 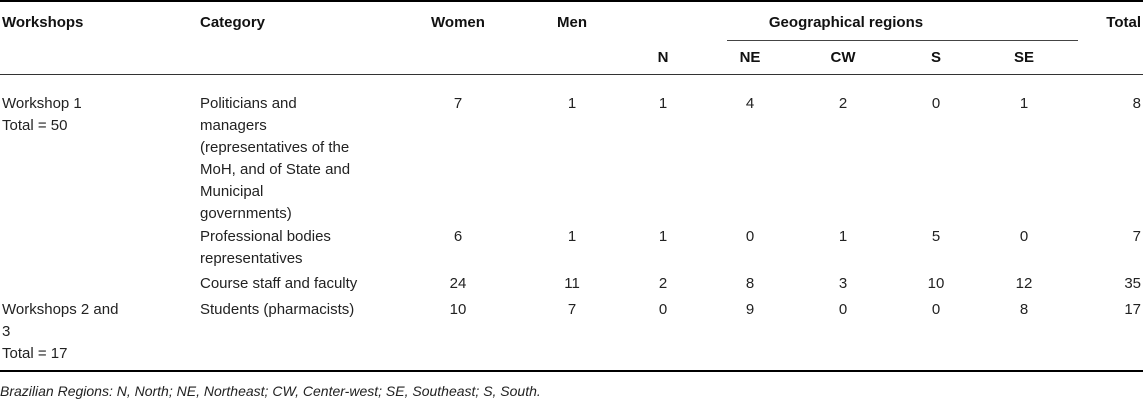 What do you see at coordinates (572, 103) in the screenshot?
I see `row1-men: 1` at bounding box center [572, 103].